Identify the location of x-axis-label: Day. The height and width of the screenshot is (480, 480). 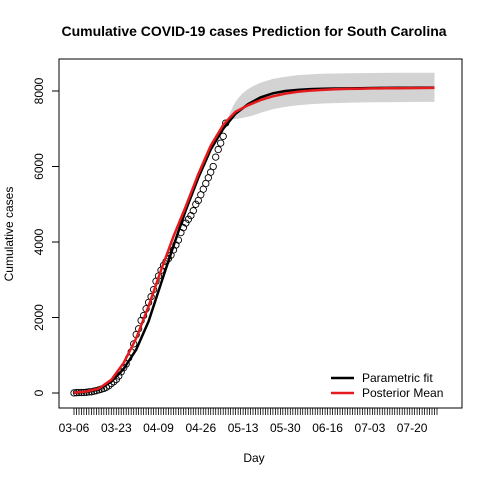
(253, 458).